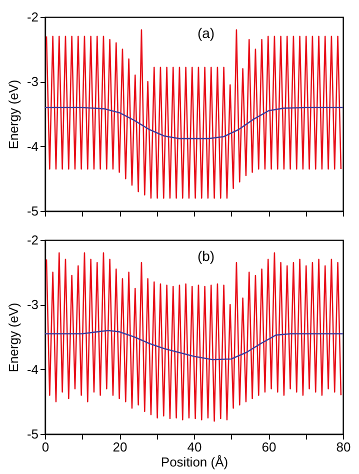 The height and width of the screenshot is (474, 359). What do you see at coordinates (46, 447) in the screenshot?
I see `x-tick-label: 0` at bounding box center [46, 447].